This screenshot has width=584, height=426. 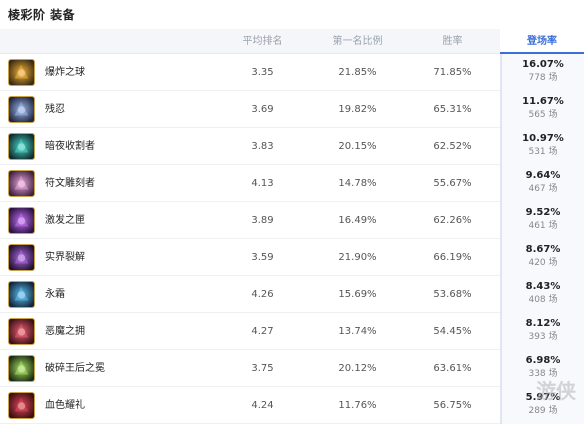 I want to click on win-rate-value: 54.45%, so click(x=452, y=331).